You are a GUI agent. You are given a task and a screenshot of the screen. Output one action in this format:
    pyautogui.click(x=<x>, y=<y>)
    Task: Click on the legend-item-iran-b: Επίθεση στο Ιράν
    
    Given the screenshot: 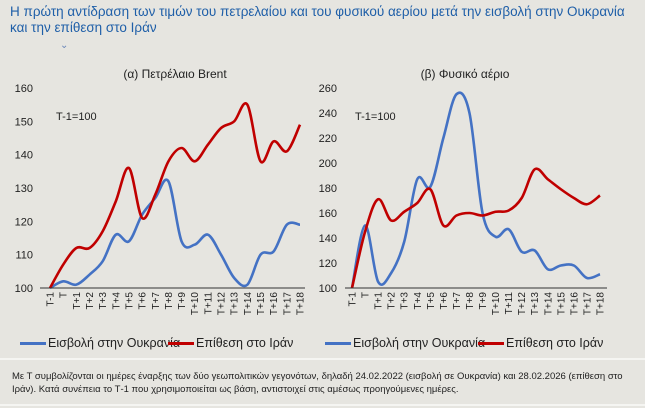 What is the action you would take?
    pyautogui.click(x=540, y=343)
    